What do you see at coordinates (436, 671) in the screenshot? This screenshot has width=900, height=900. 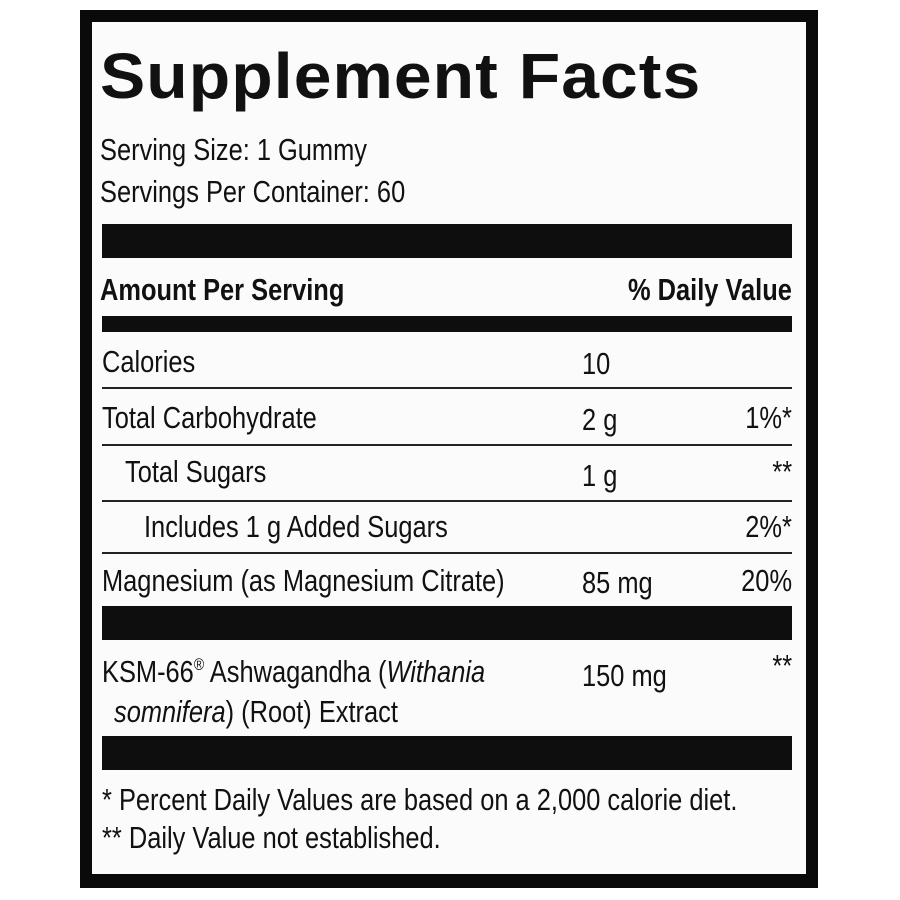 I see `ksm-genus: Withania` at bounding box center [436, 671].